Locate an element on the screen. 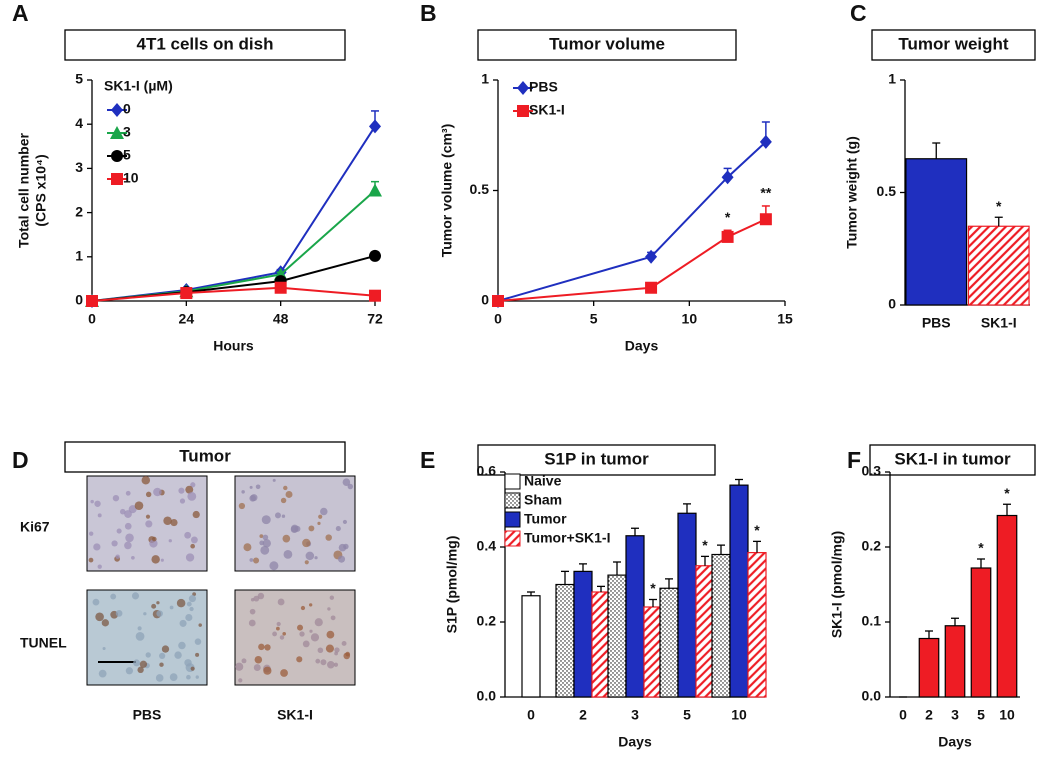 The image size is (1050, 757). legend-label: Sham is located at coordinates (543, 500).